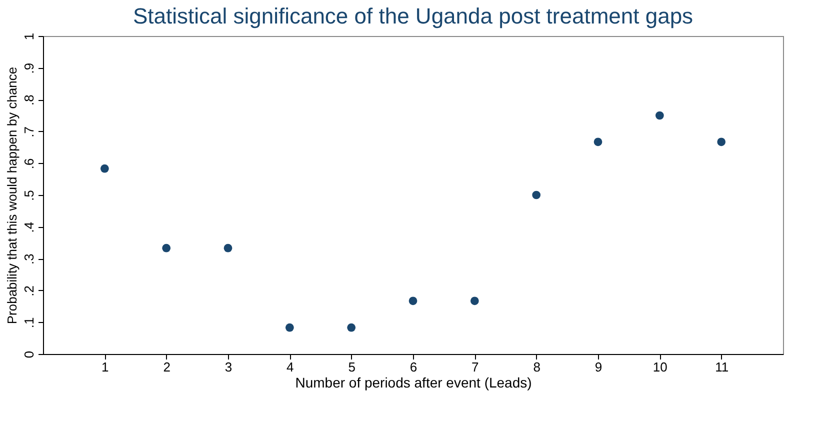 This screenshot has width=836, height=441. I want to click on y-tick-label: .7, so click(29, 132).